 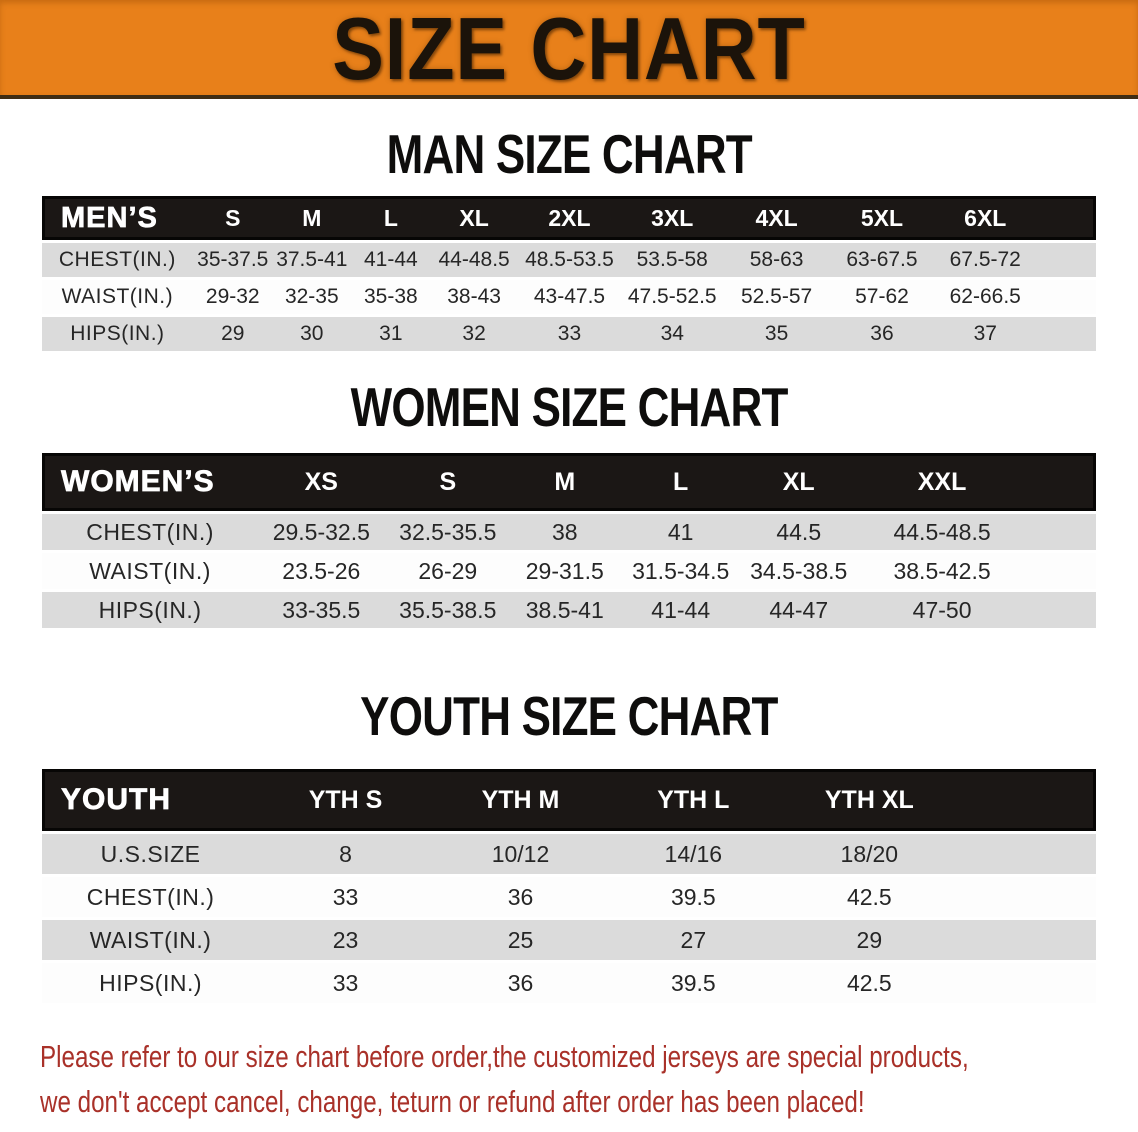 I want to click on youth-section-title-text: YOUTH SIZE CHART, so click(x=569, y=716).